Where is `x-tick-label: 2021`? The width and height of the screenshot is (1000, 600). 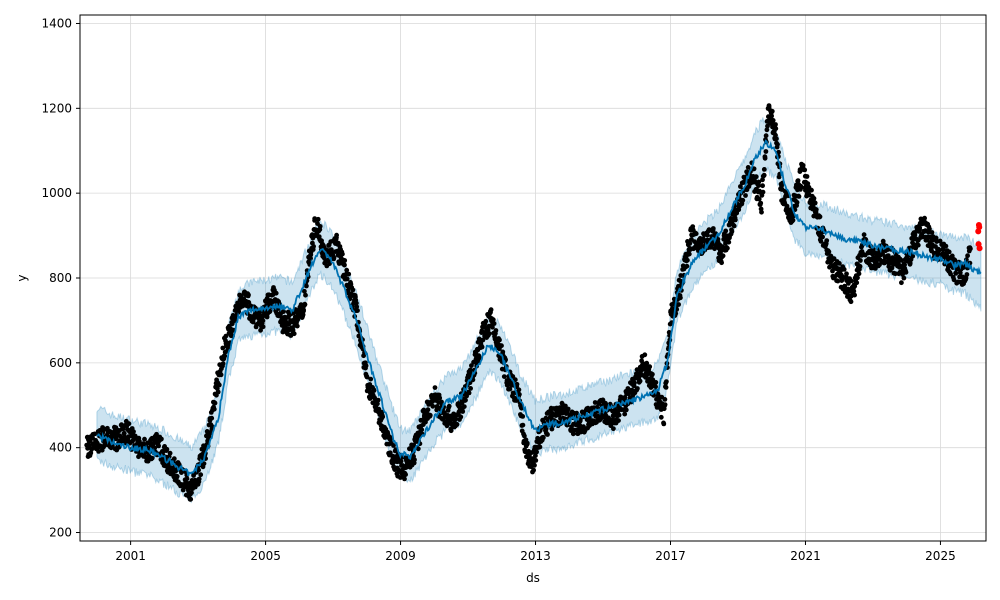 x-tick-label: 2021 is located at coordinates (805, 556).